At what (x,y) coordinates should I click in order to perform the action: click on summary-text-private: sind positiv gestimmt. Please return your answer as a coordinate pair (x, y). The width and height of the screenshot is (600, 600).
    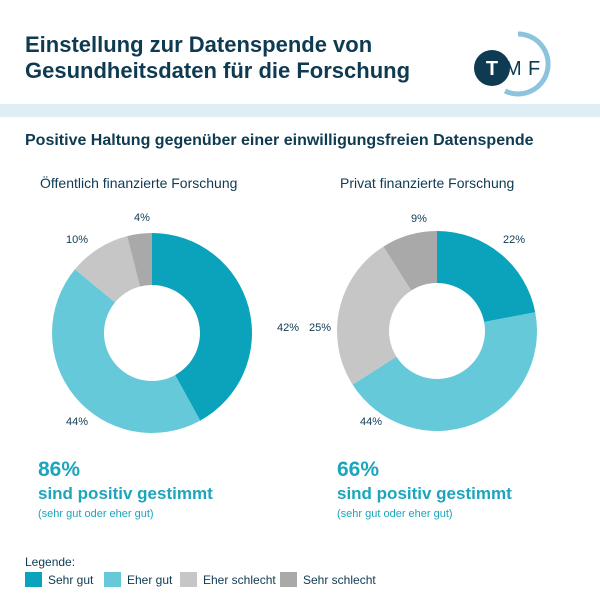
    Looking at the image, I should click on (424, 493).